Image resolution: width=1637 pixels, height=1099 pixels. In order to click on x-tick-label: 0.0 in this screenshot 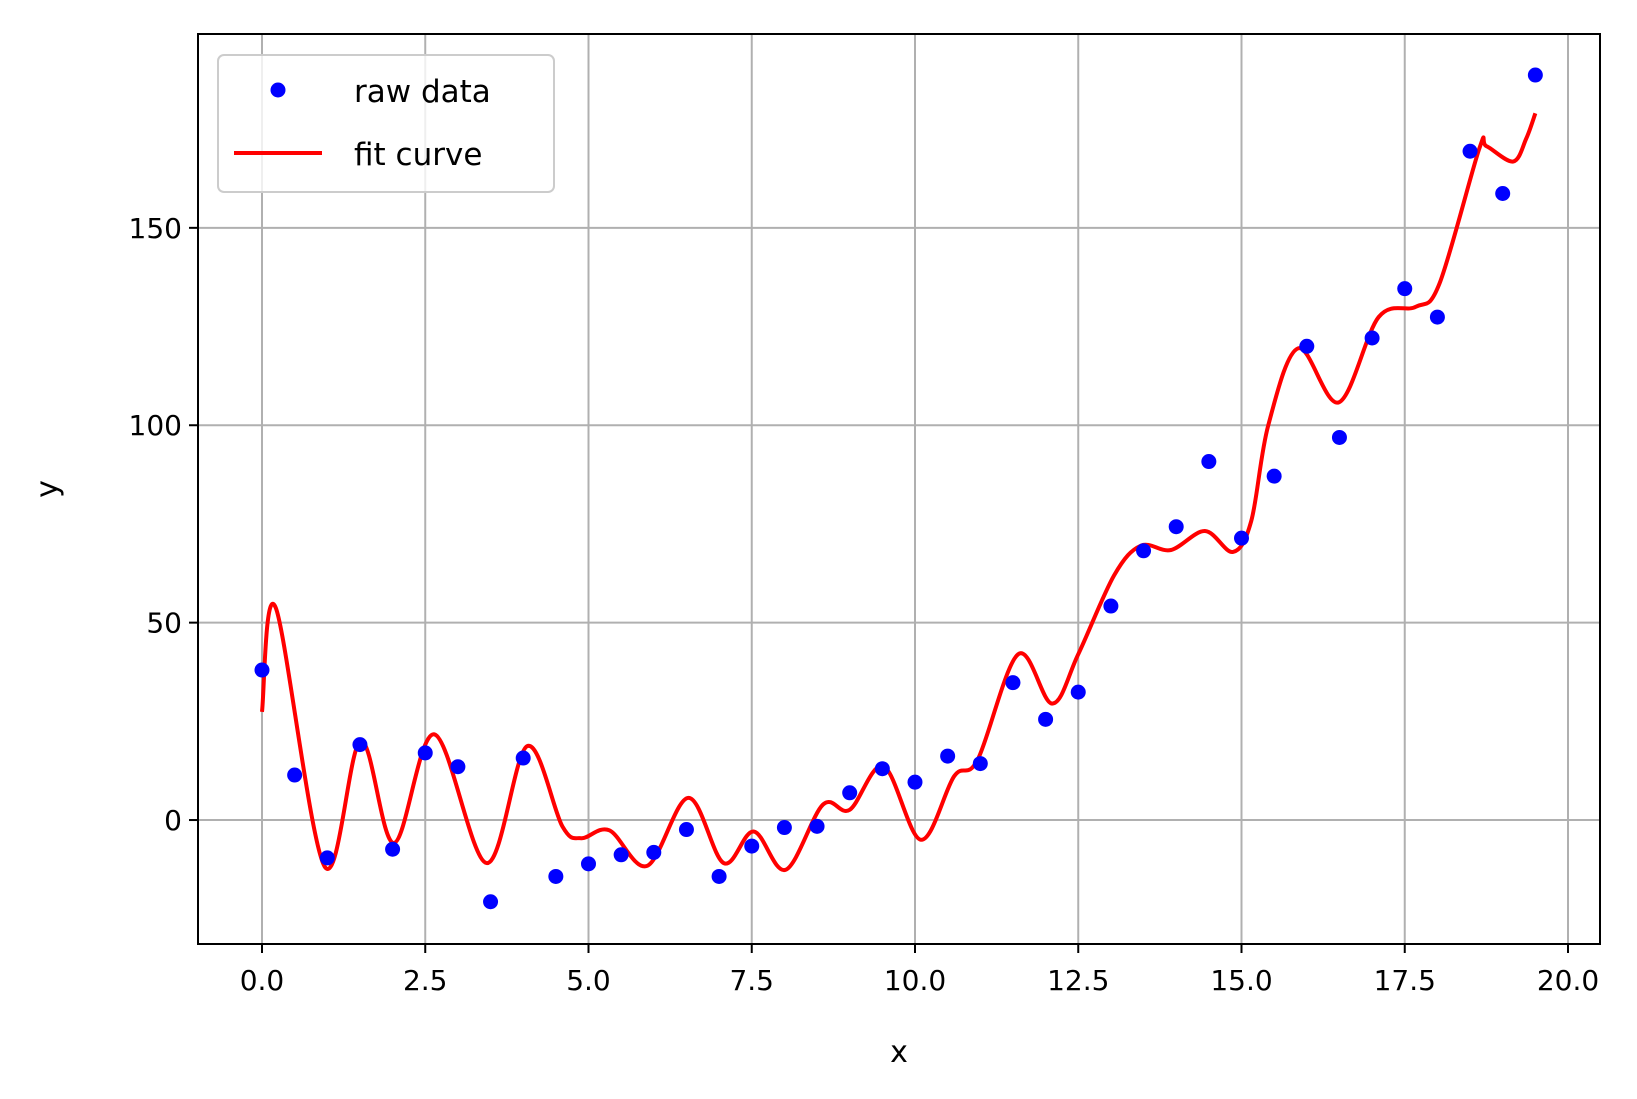, I will do `click(262, 980)`.